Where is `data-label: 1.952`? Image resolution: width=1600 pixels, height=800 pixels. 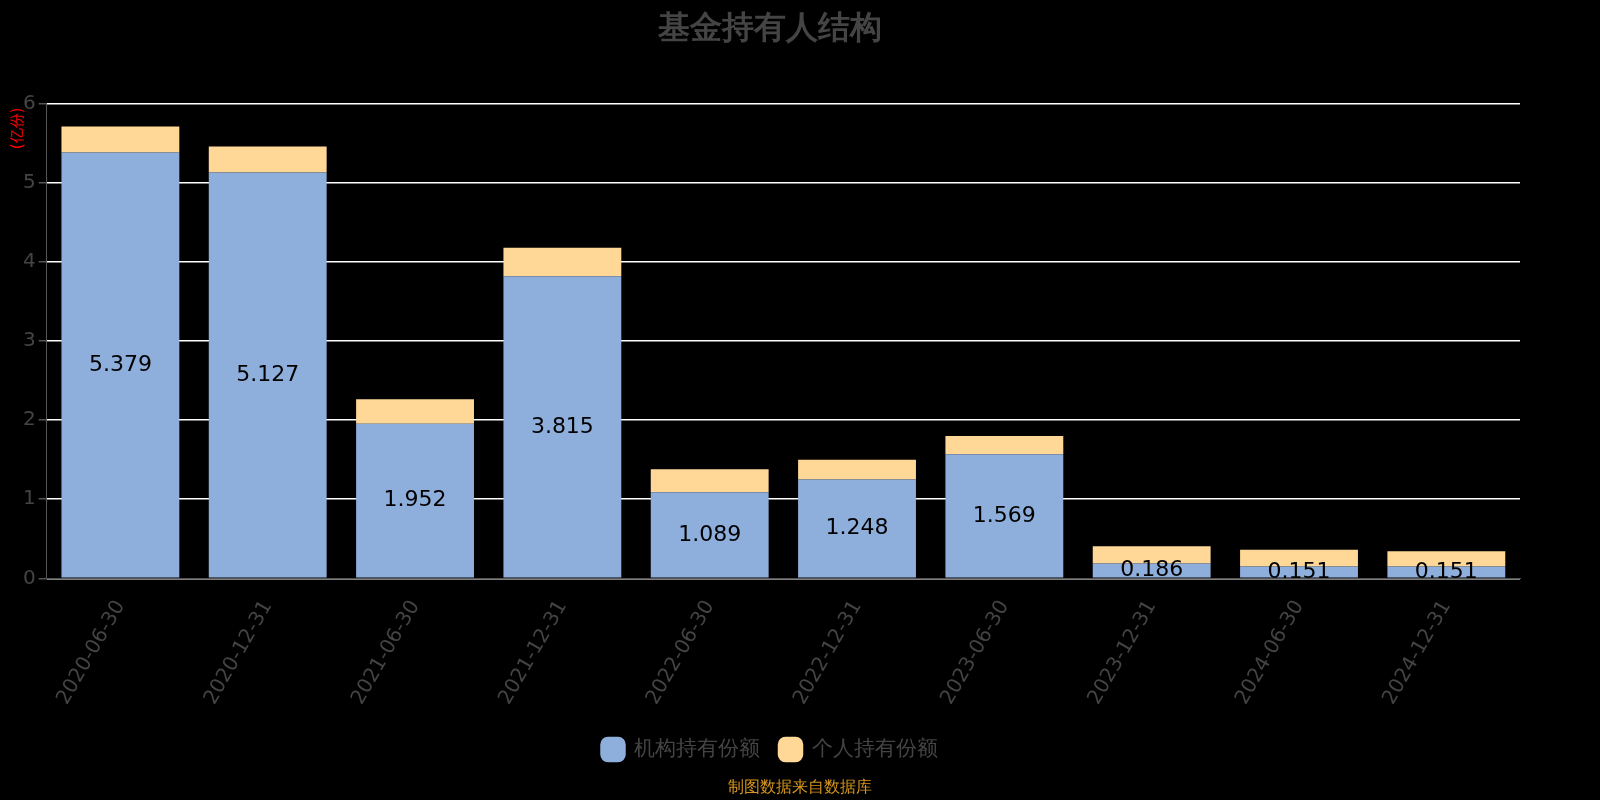 data-label: 1.952 is located at coordinates (415, 499).